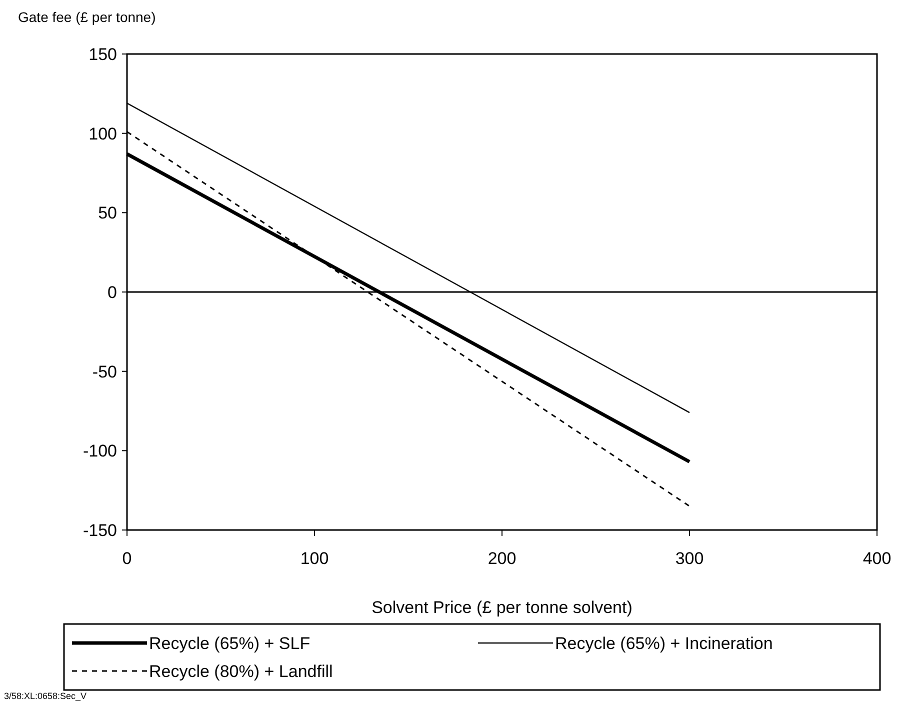 The width and height of the screenshot is (899, 705). I want to click on y-axis-title: Gate fee (£ per tonne), so click(87, 17).